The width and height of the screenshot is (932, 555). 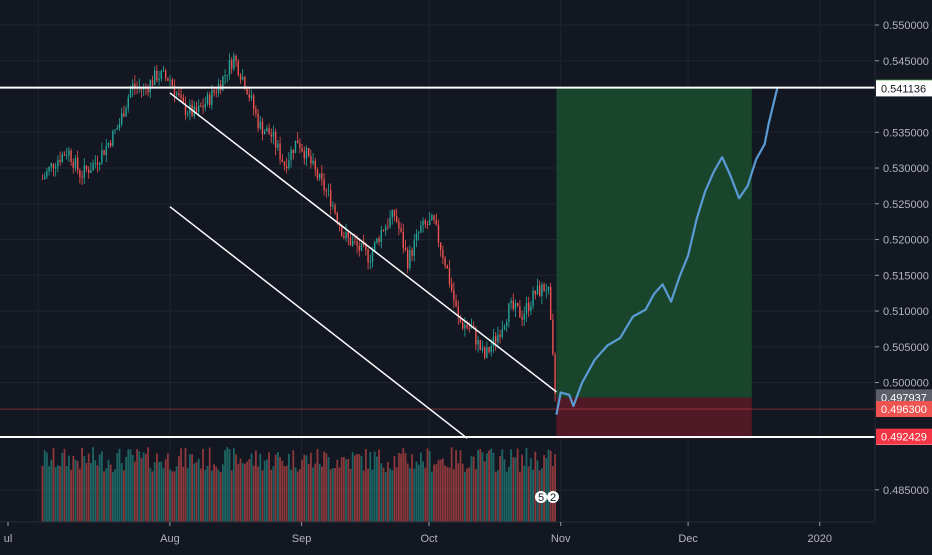 I want to click on position-tool, so click(x=654, y=263).